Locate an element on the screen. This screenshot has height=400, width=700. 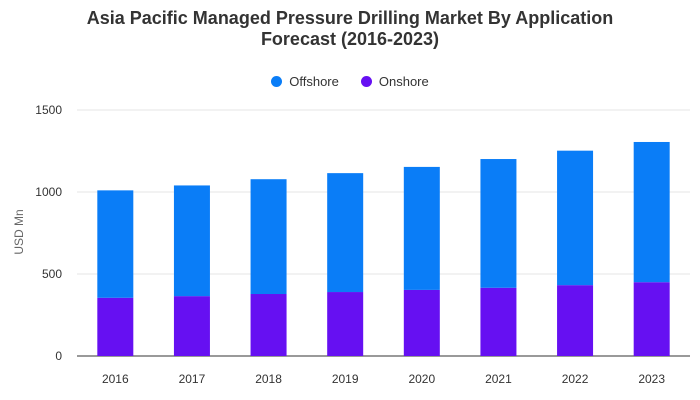
y-tick-label-500: 500 is located at coordinates (52, 274).